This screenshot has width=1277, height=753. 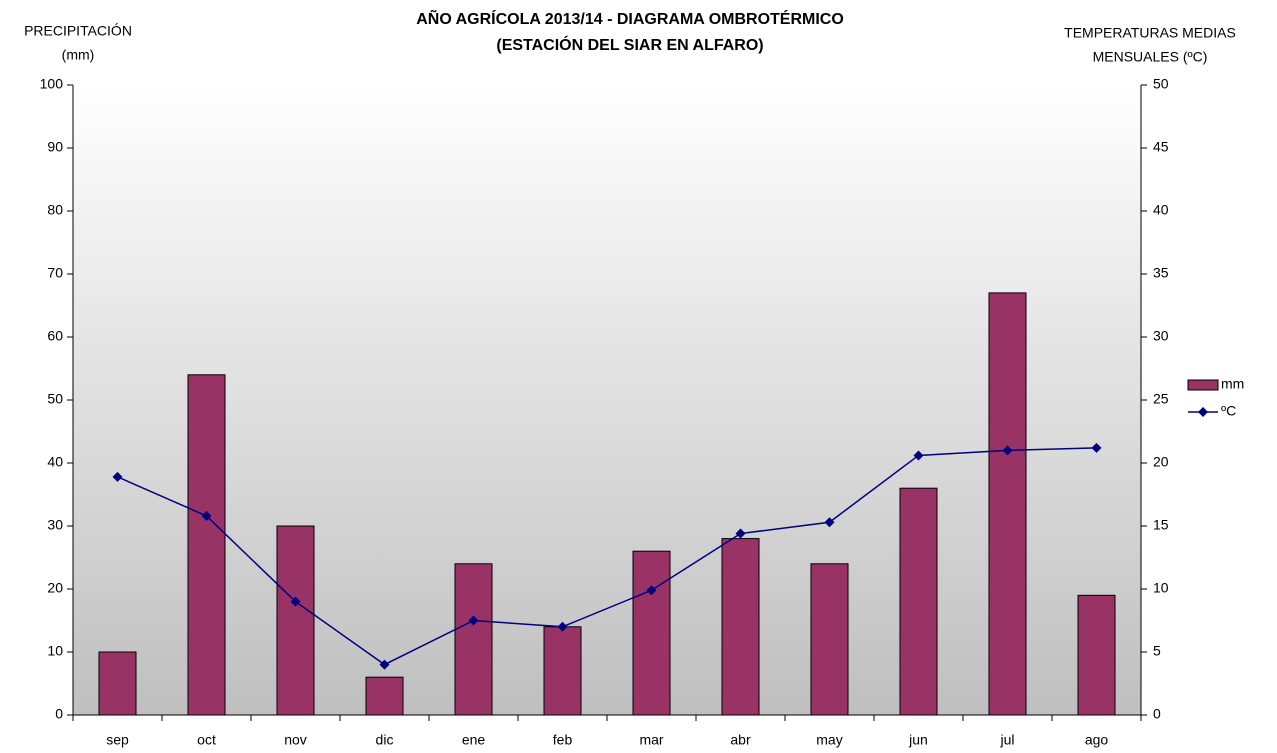 I want to click on y2-tick-label: 5, so click(x=1157, y=651).